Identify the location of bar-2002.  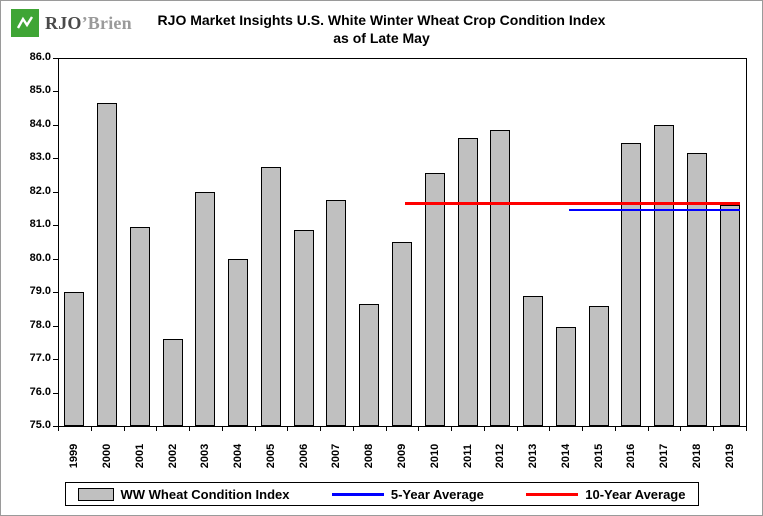
(173, 382).